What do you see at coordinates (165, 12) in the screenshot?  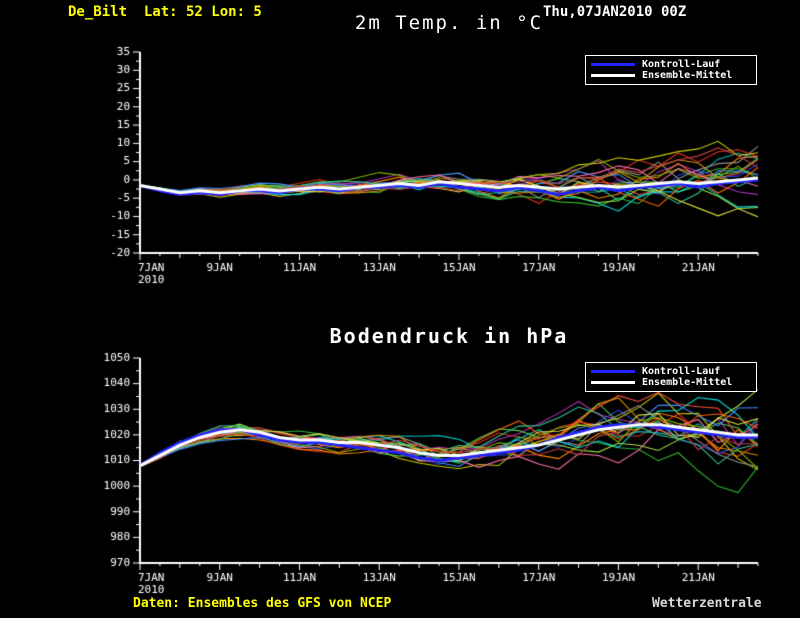 I see `station-header: De_Bilt Lat: 52 Lon: 5` at bounding box center [165, 12].